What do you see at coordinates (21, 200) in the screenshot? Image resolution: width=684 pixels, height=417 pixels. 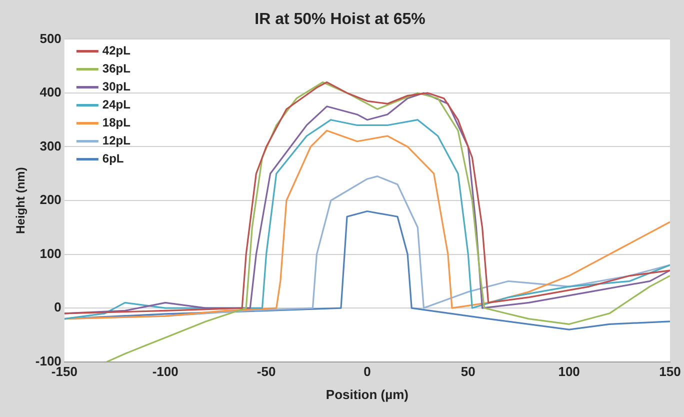 I see `y-axis-title: Height (nm)` at bounding box center [21, 200].